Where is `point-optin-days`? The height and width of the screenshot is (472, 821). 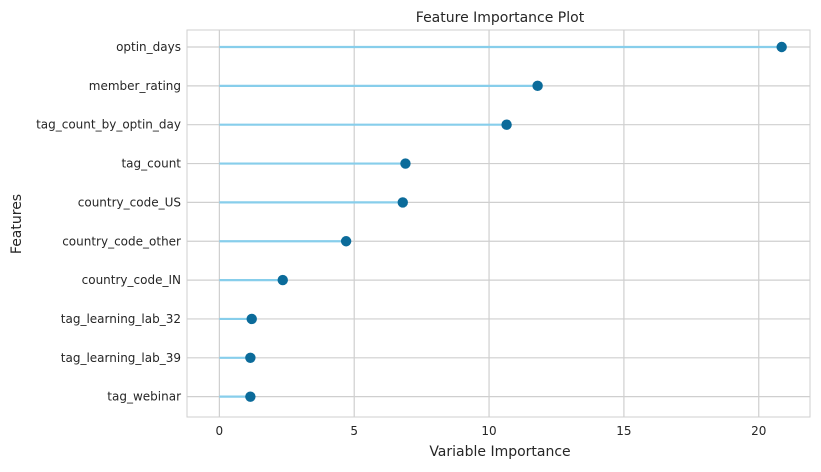
point-optin-days is located at coordinates (781, 47).